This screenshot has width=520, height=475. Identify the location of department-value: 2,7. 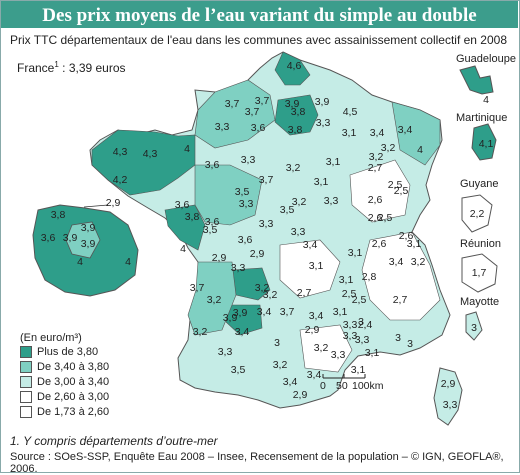
(375, 168).